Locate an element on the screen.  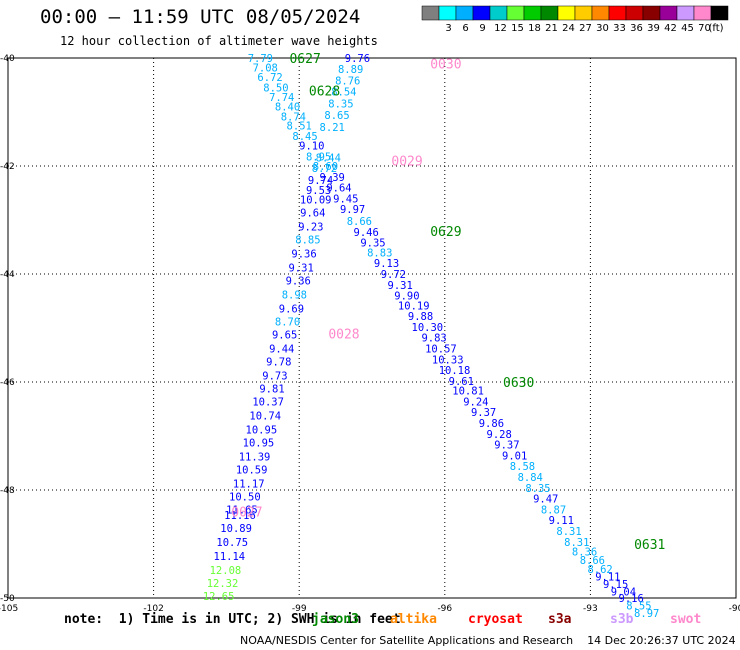
swh-data-label: 8.35 is located at coordinates (537, 489).